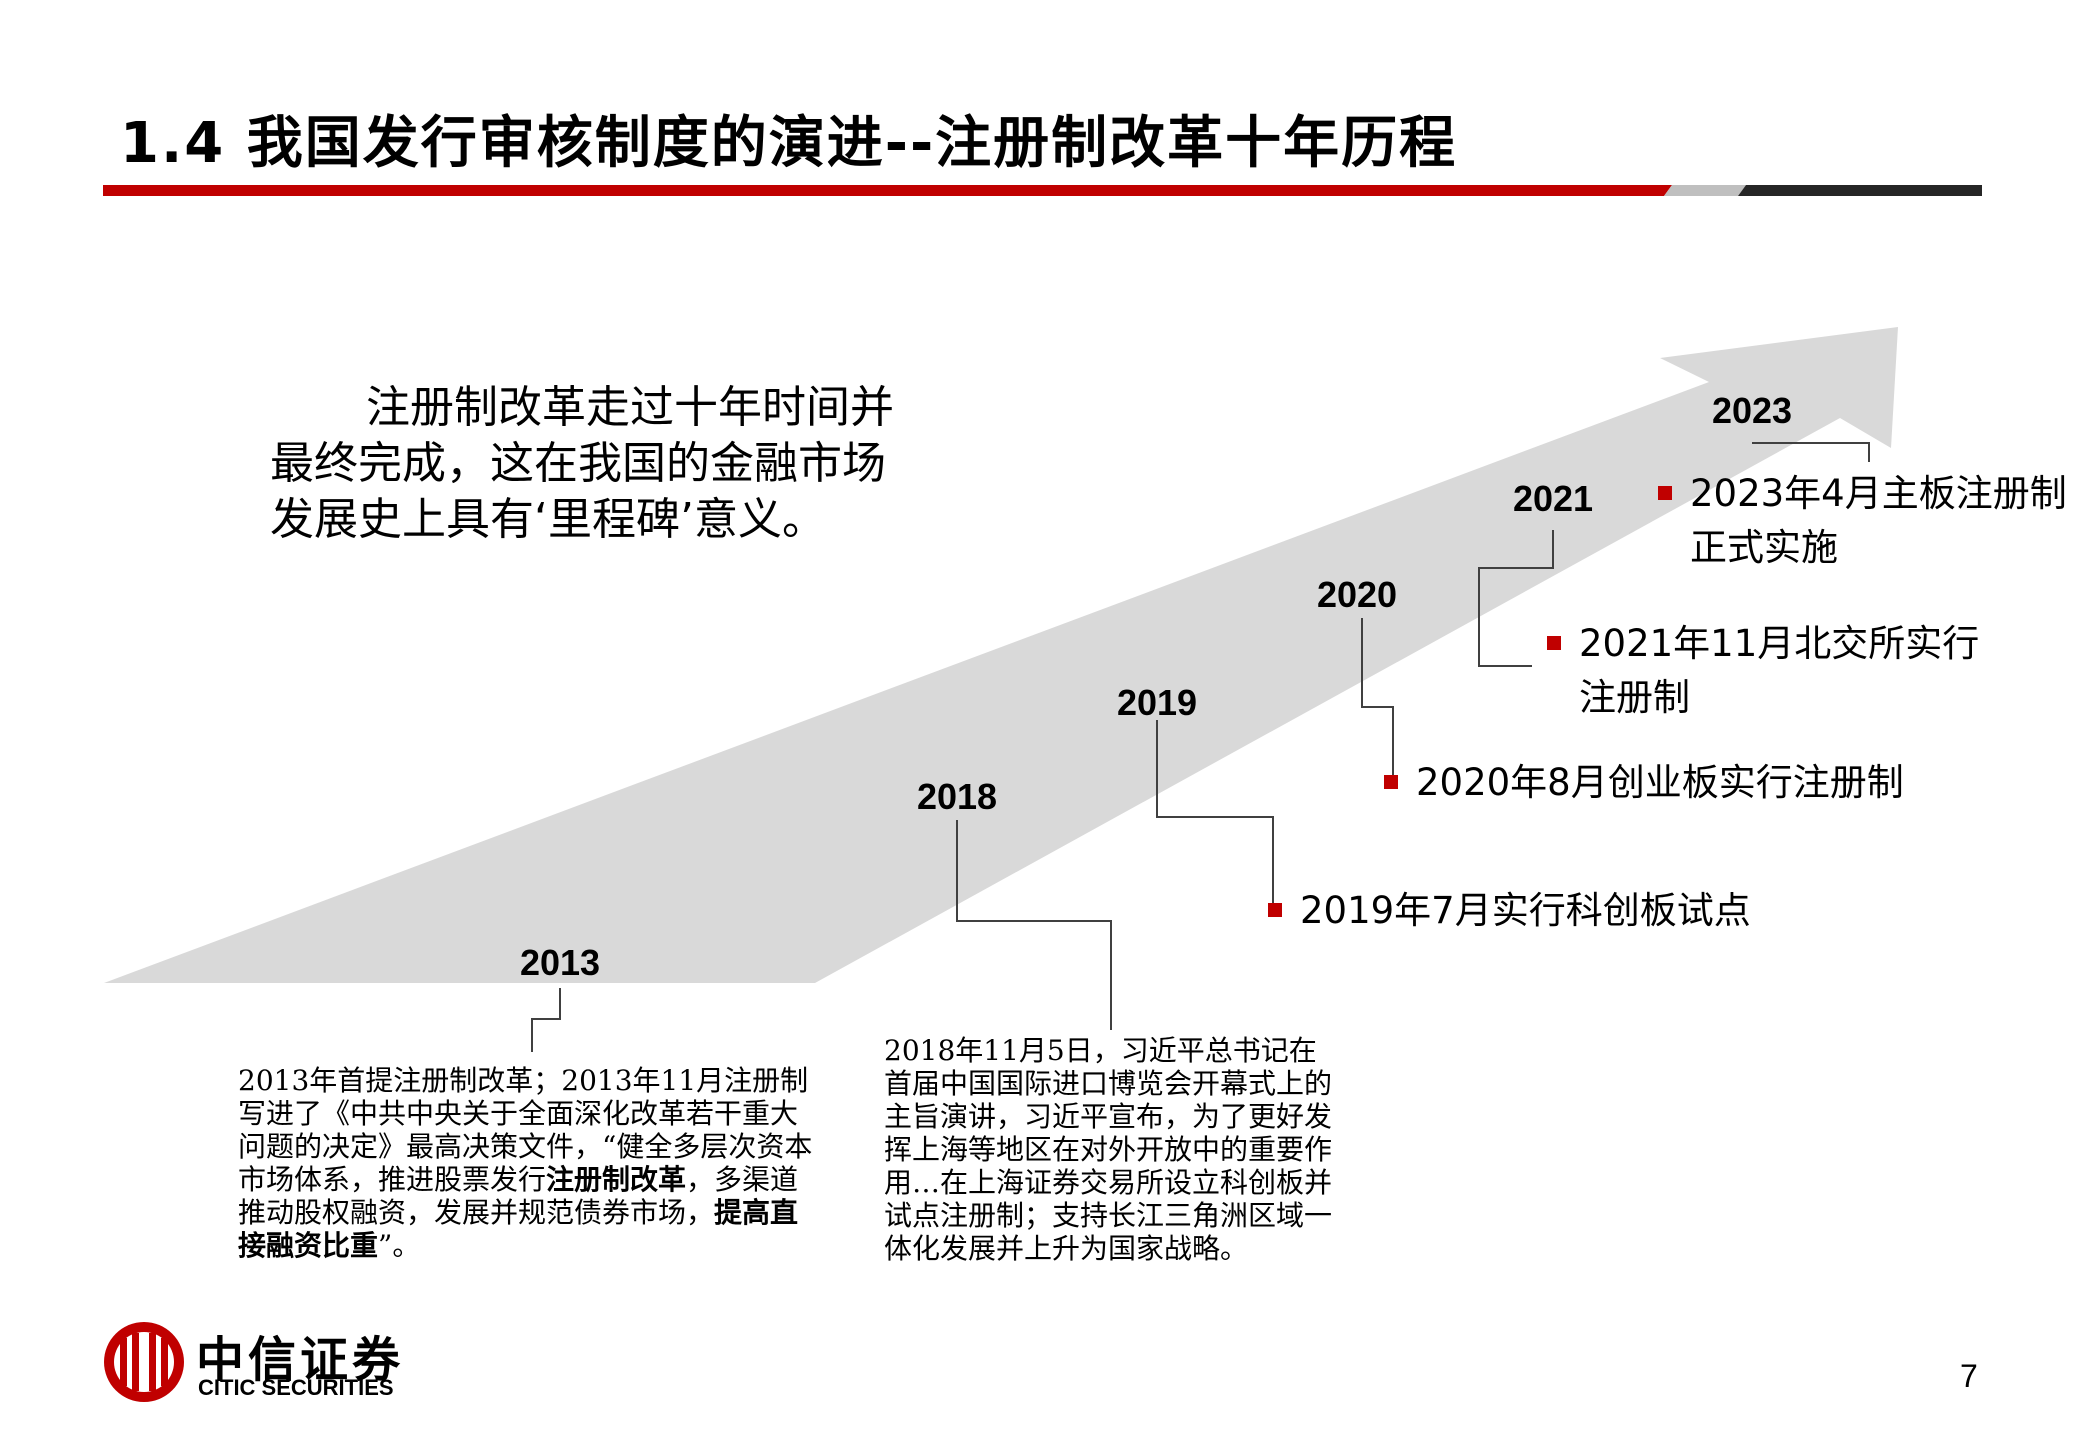 The width and height of the screenshot is (2080, 1440). What do you see at coordinates (399, 1245) in the screenshot?
I see `note-2013-part-3: ”。` at bounding box center [399, 1245].